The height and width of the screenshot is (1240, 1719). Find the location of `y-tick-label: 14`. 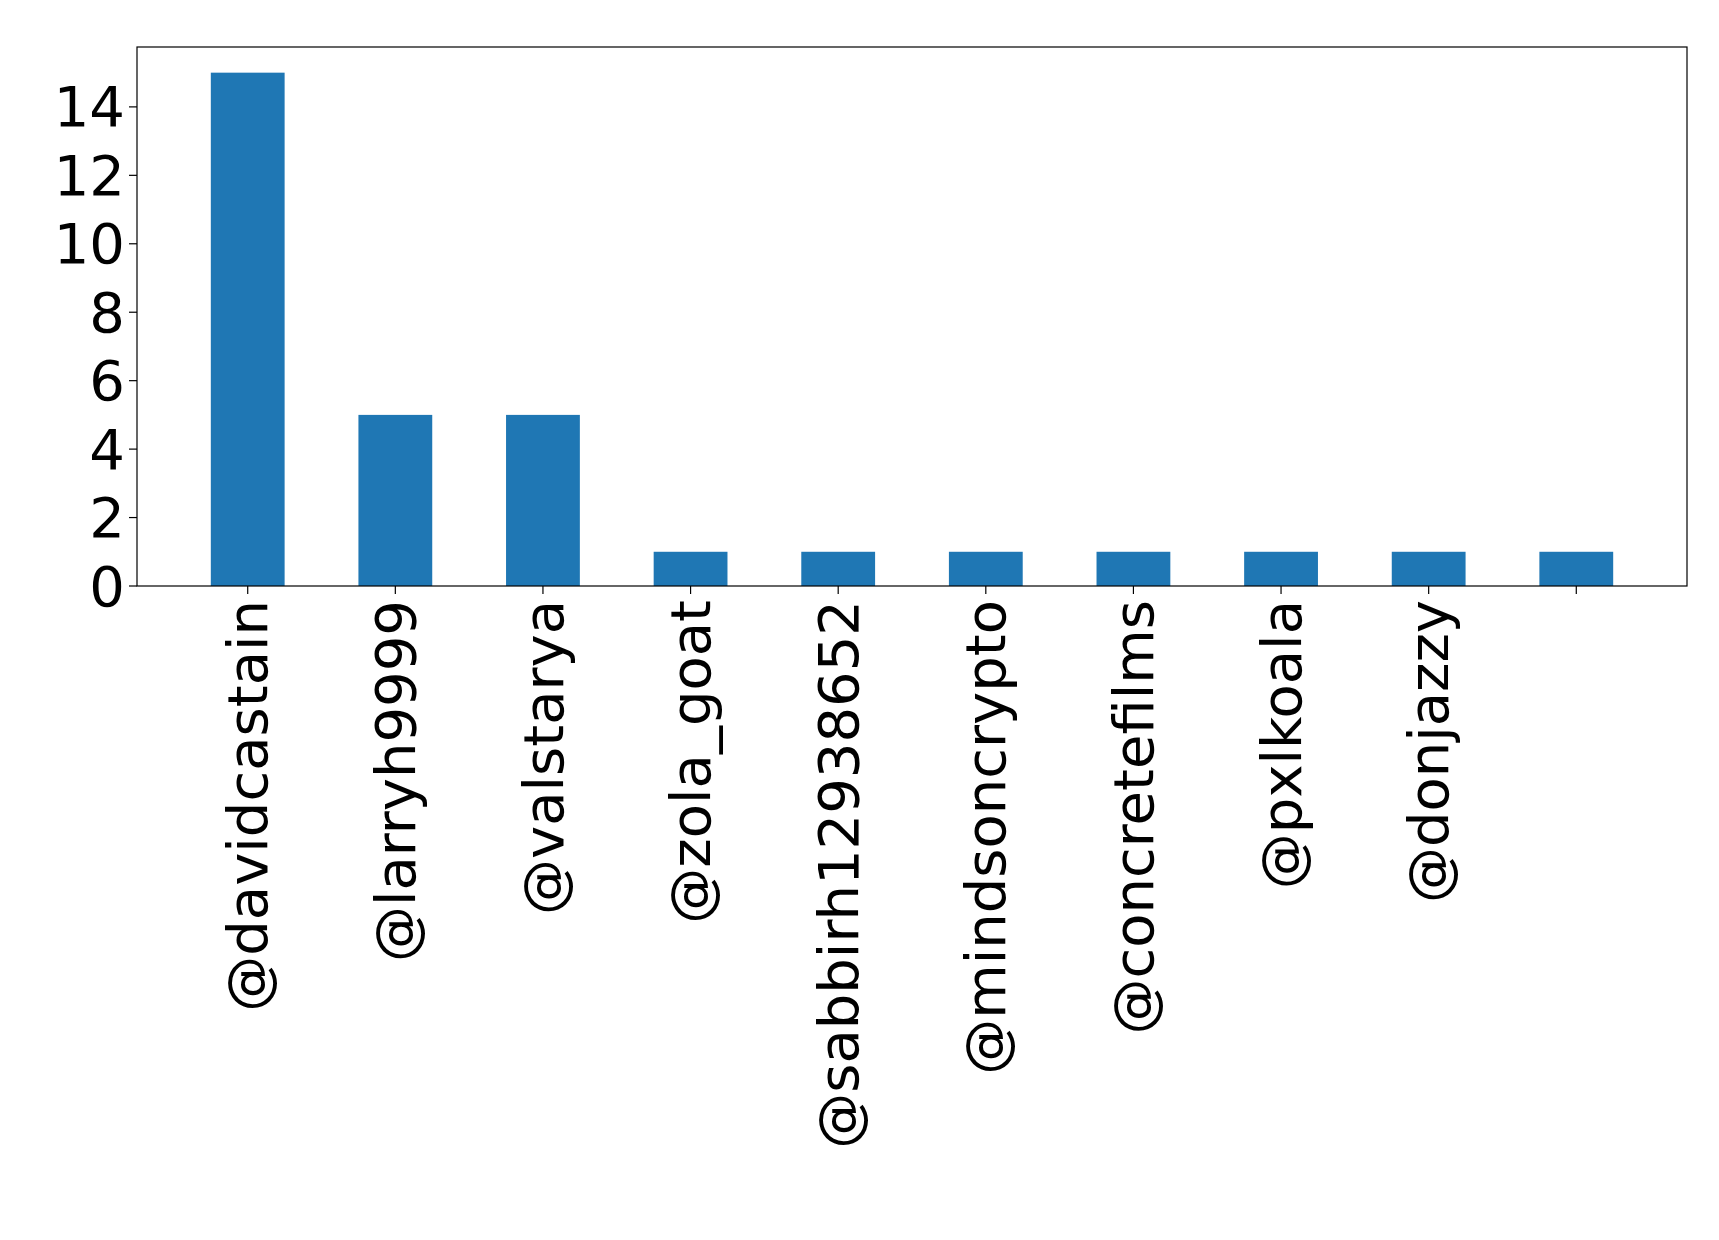

y-tick-label: 14 is located at coordinates (89, 107).